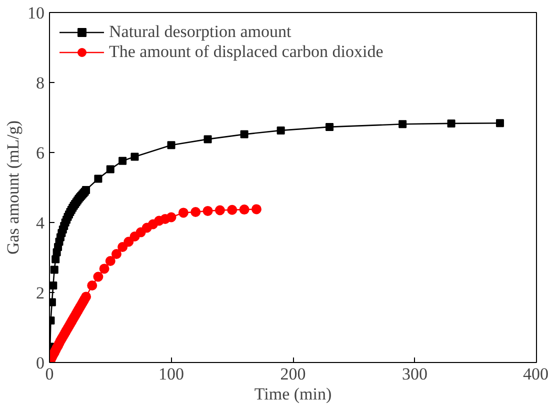 The height and width of the screenshot is (406, 548). What do you see at coordinates (40, 293) in the screenshot?
I see `y-tick-label: 2` at bounding box center [40, 293].